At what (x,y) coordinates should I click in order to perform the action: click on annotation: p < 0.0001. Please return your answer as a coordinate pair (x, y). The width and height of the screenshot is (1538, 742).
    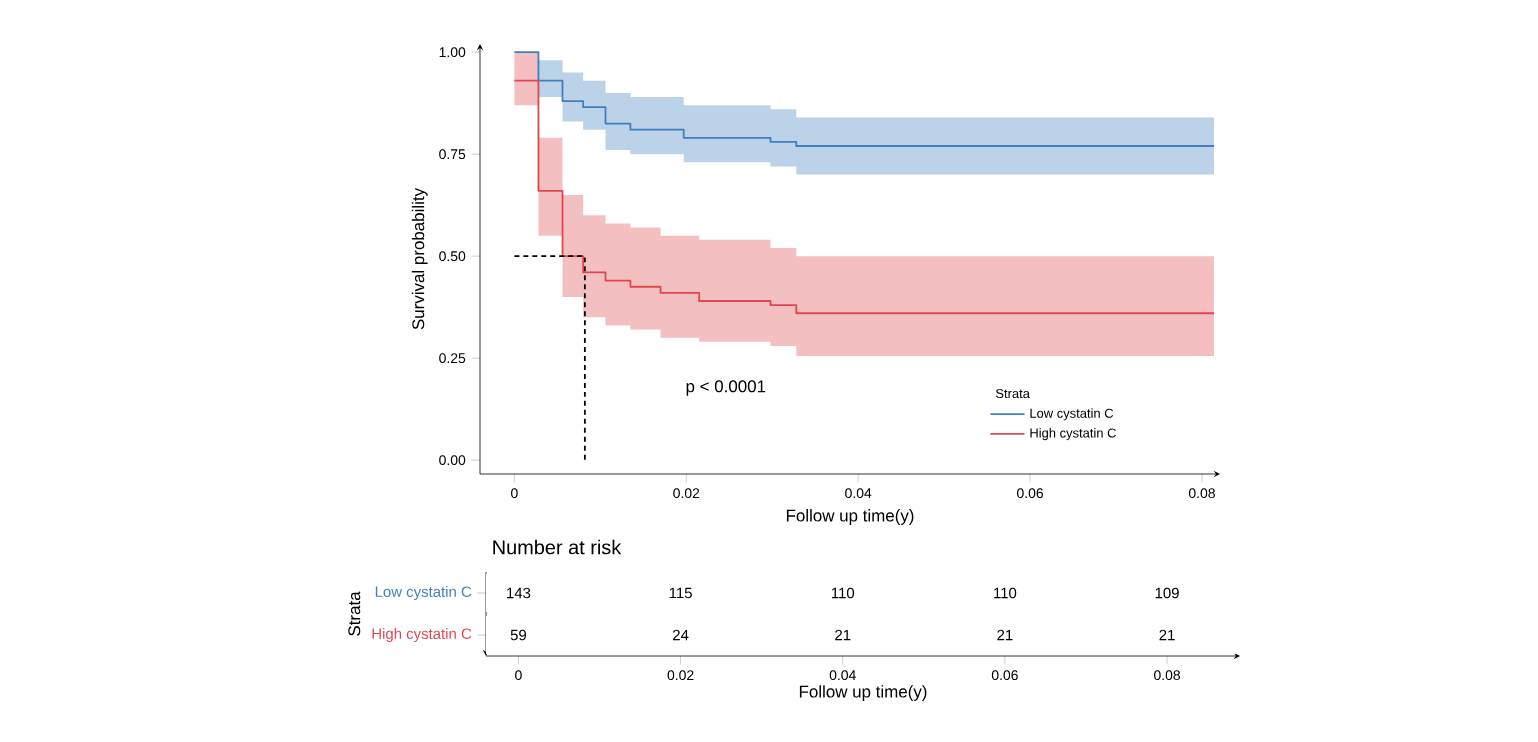
    Looking at the image, I should click on (726, 388).